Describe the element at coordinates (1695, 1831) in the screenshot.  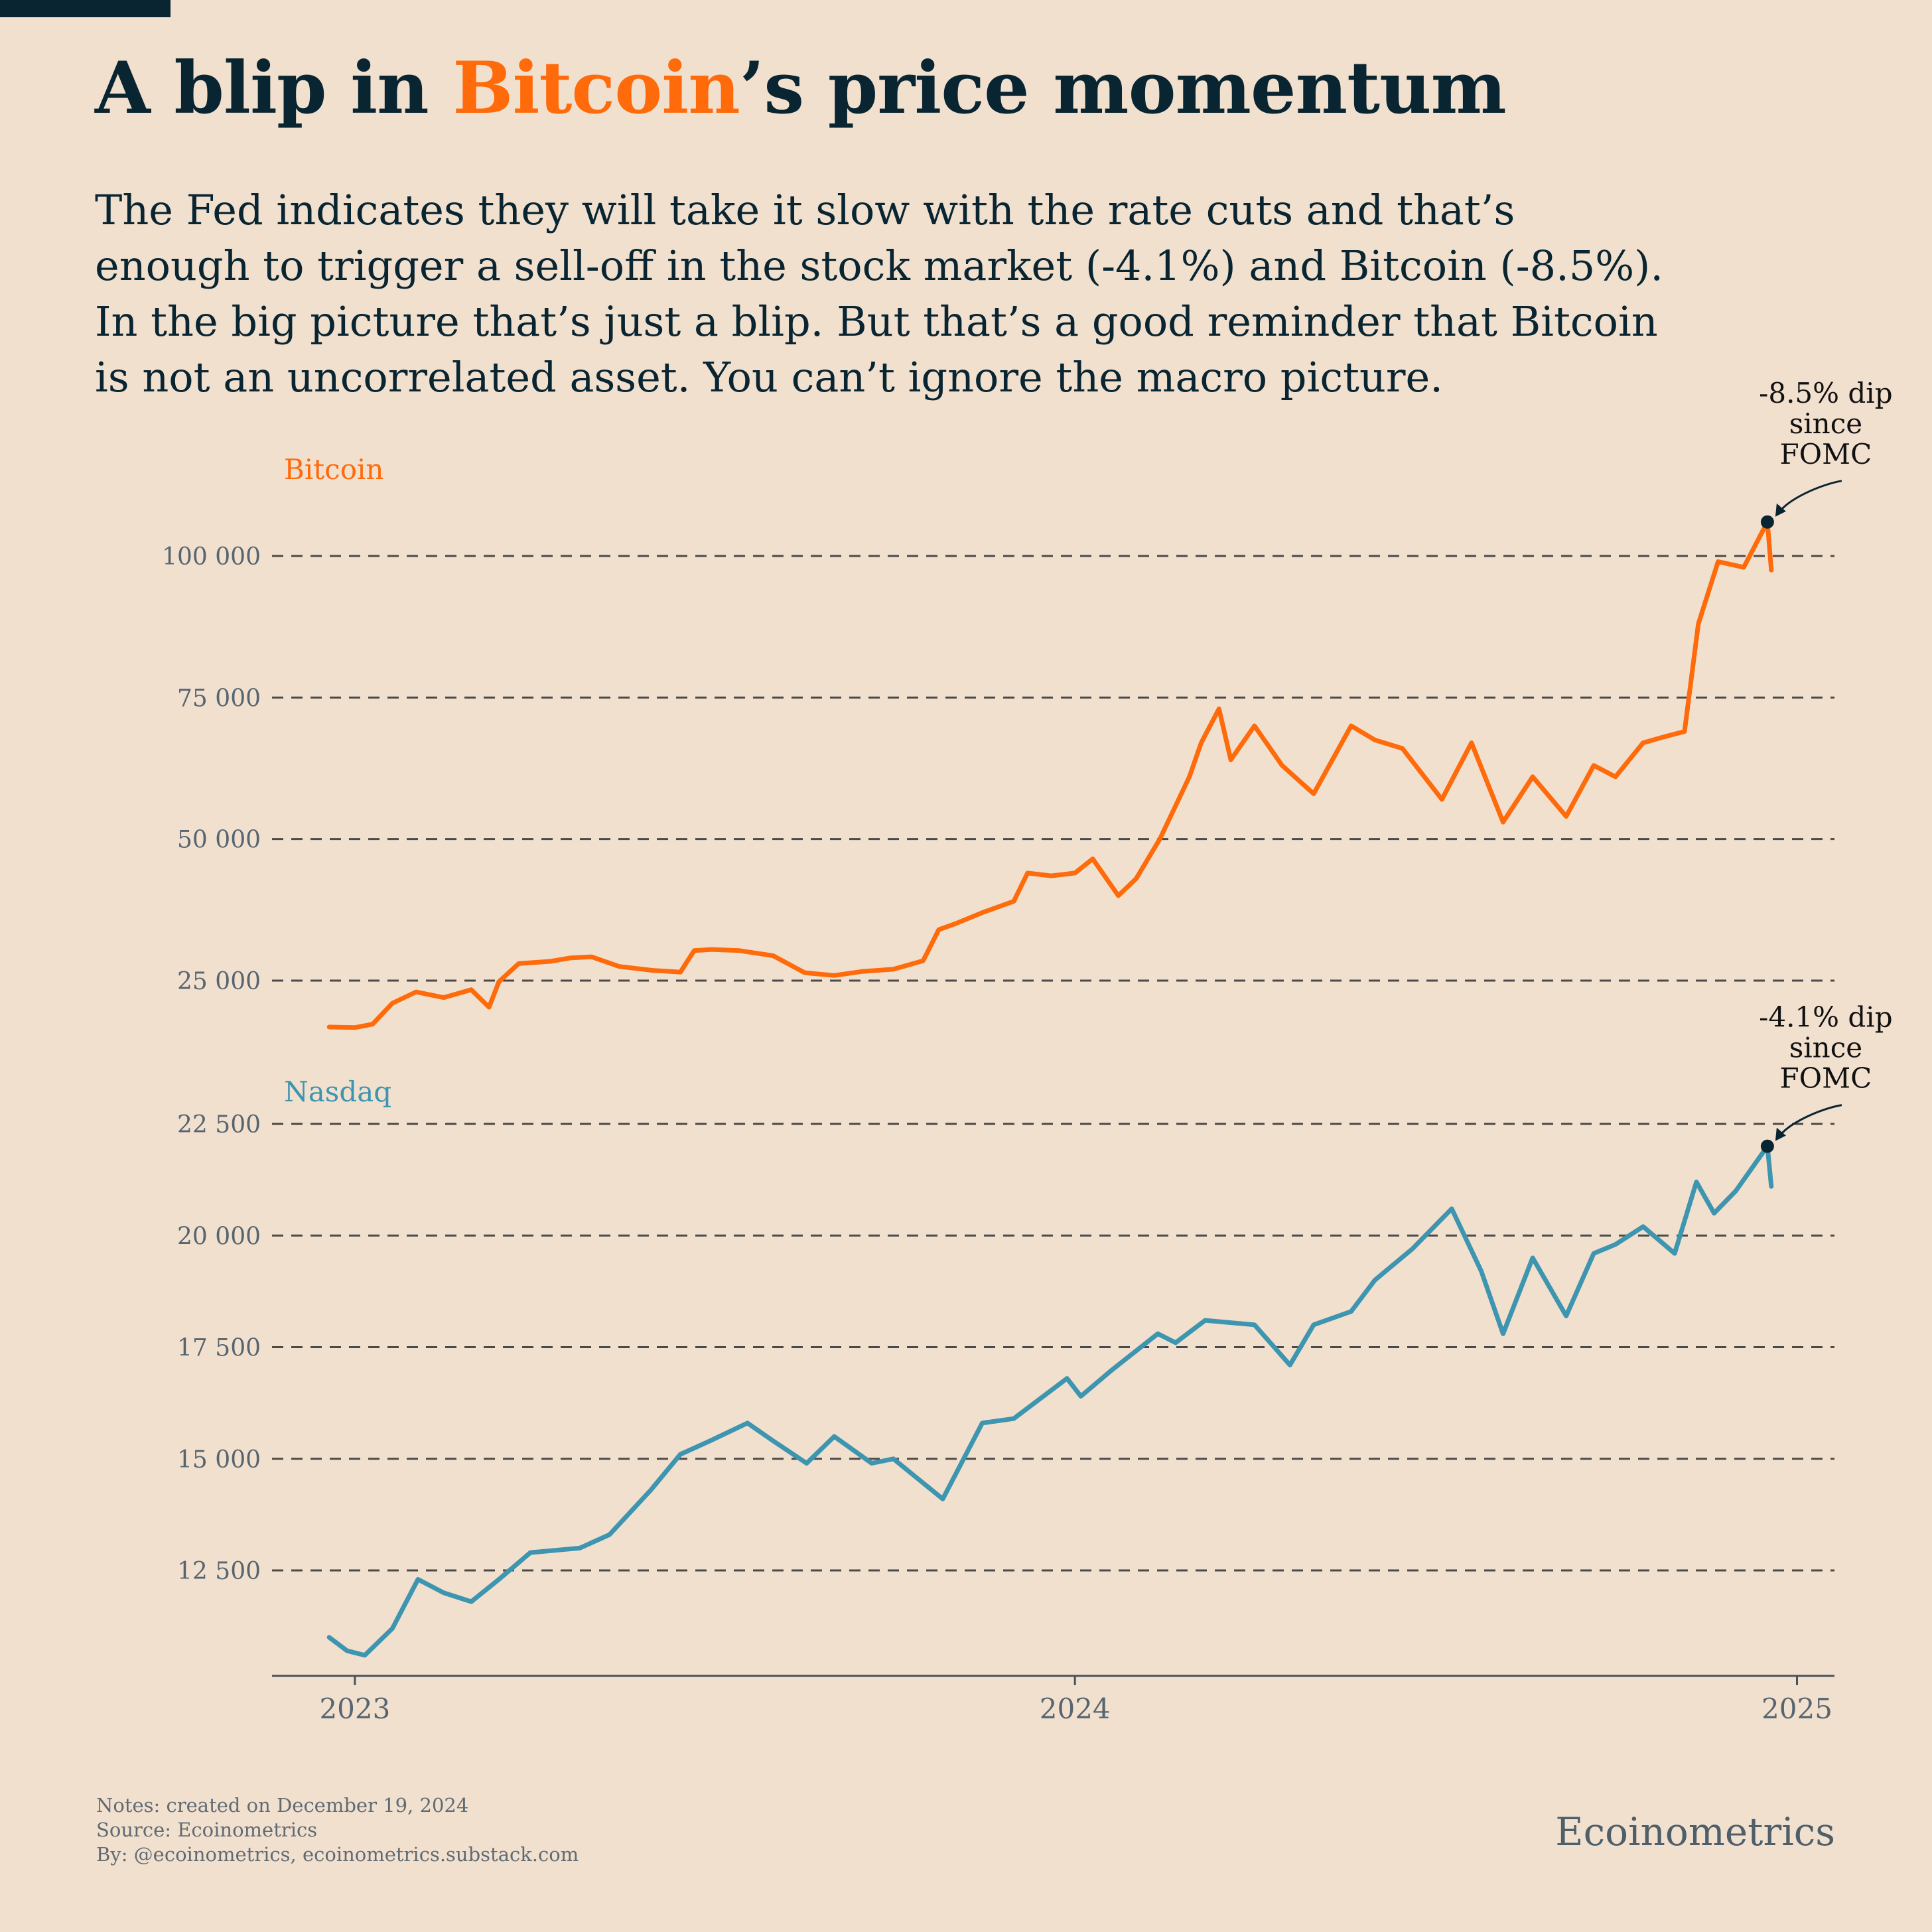
I see `brand-logo: Ecoinometrics` at that location.